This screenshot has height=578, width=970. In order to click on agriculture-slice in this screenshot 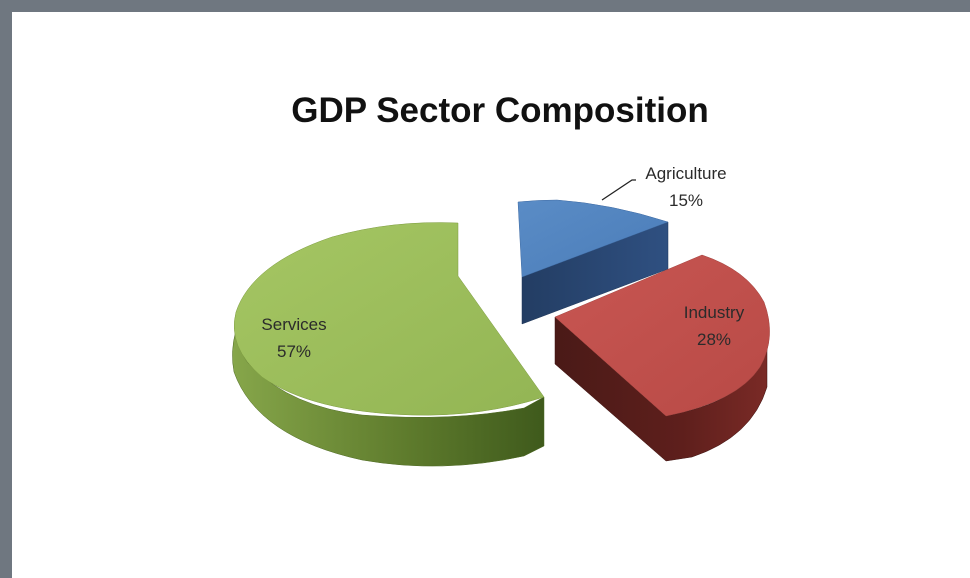, I will do `click(593, 262)`.